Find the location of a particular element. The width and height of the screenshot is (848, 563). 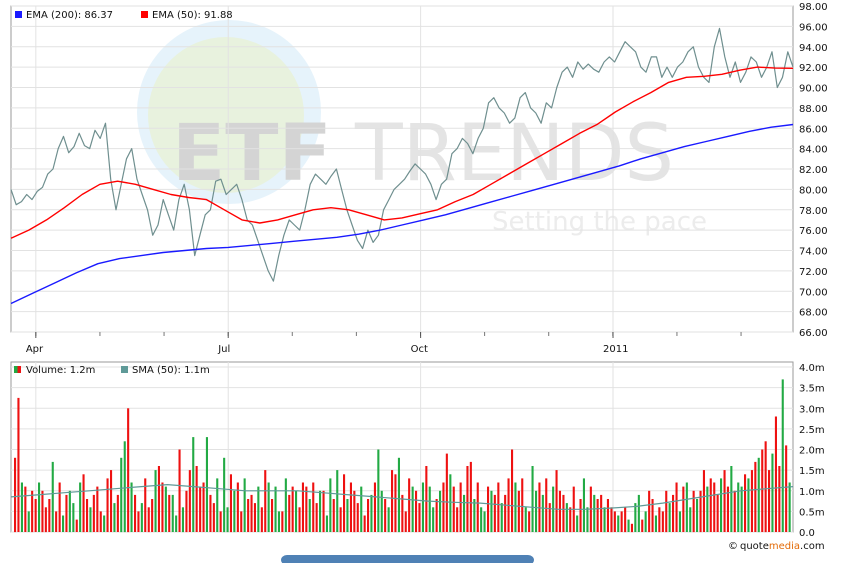

price-y-tick-label: 94.00 is located at coordinates (813, 48).